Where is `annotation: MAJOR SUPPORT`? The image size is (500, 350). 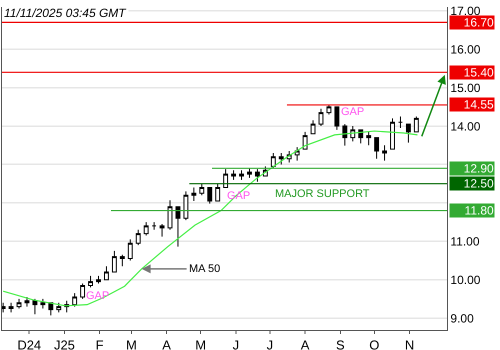 annotation: MAJOR SUPPORT is located at coordinates (322, 194).